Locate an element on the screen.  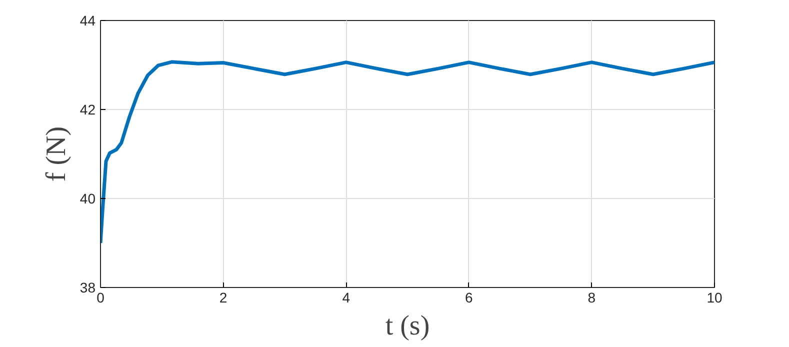
y-tick-label: 40 is located at coordinates (88, 198).